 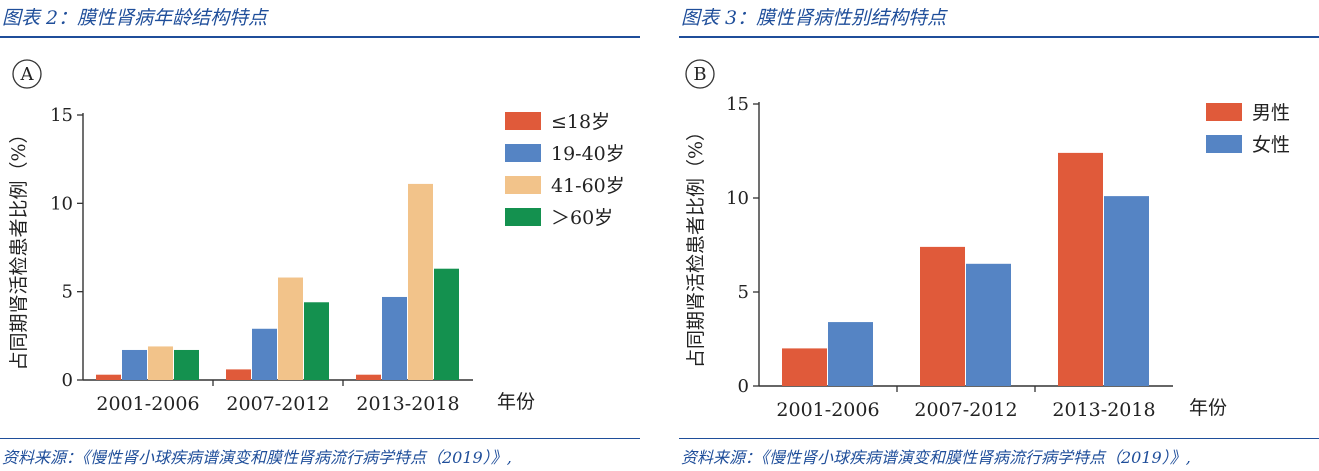 I want to click on legend-label: 男性, so click(x=1271, y=113).